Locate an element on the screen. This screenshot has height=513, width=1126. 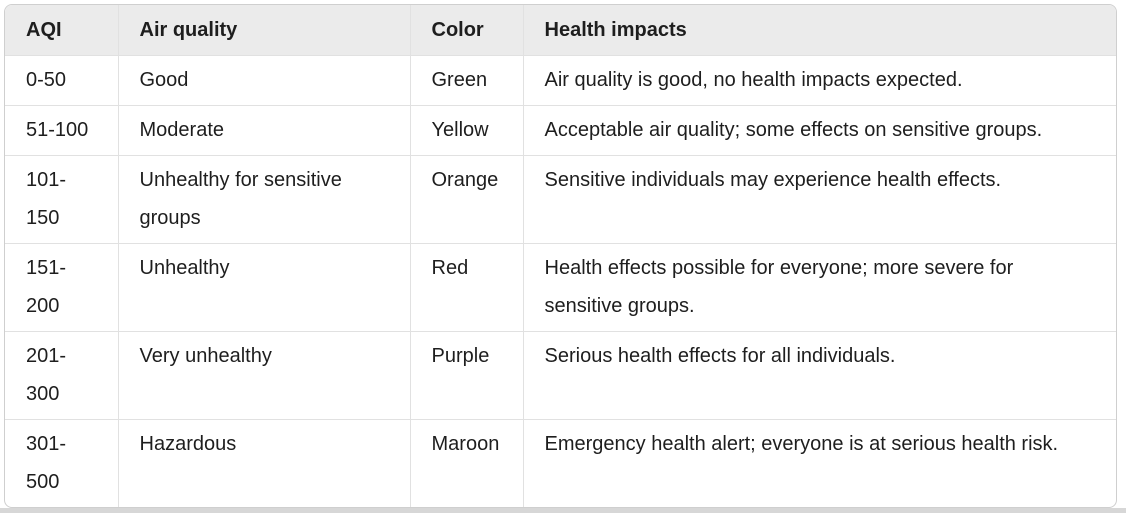
cell-quality: Moderate is located at coordinates (263, 130).